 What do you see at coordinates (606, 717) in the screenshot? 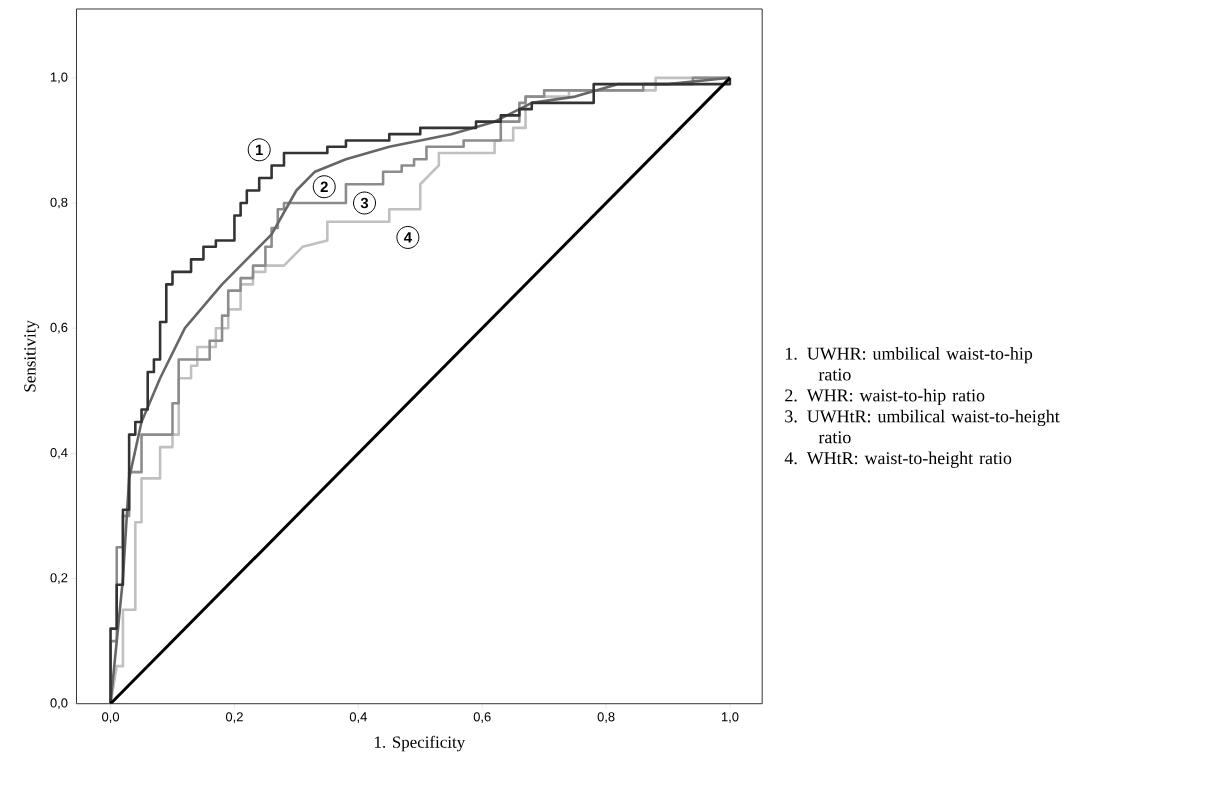
I see `x-tick-label: 0,8` at bounding box center [606, 717].